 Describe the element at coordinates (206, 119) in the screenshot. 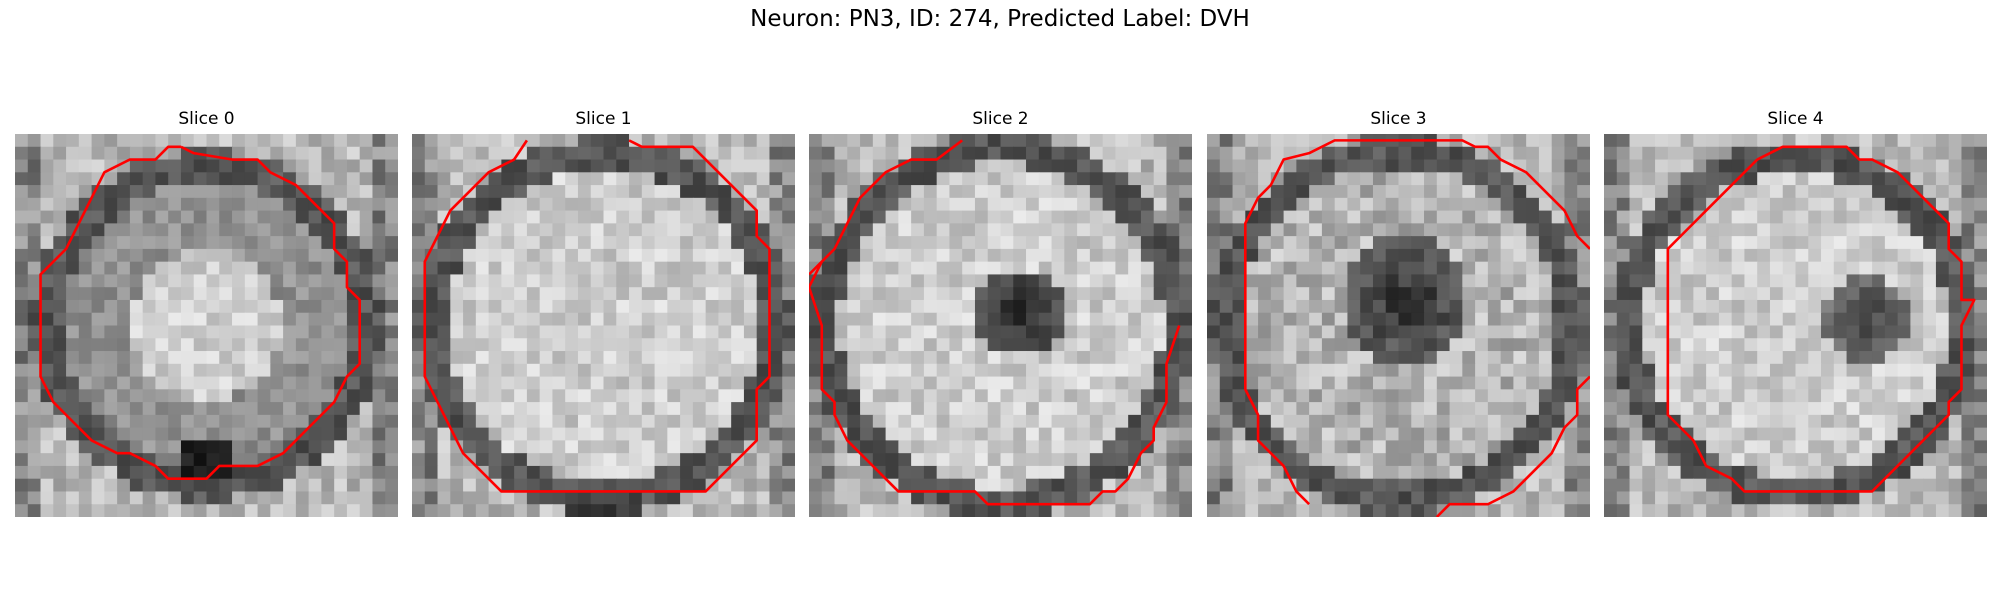

I see `slice-title: Slice 0` at that location.